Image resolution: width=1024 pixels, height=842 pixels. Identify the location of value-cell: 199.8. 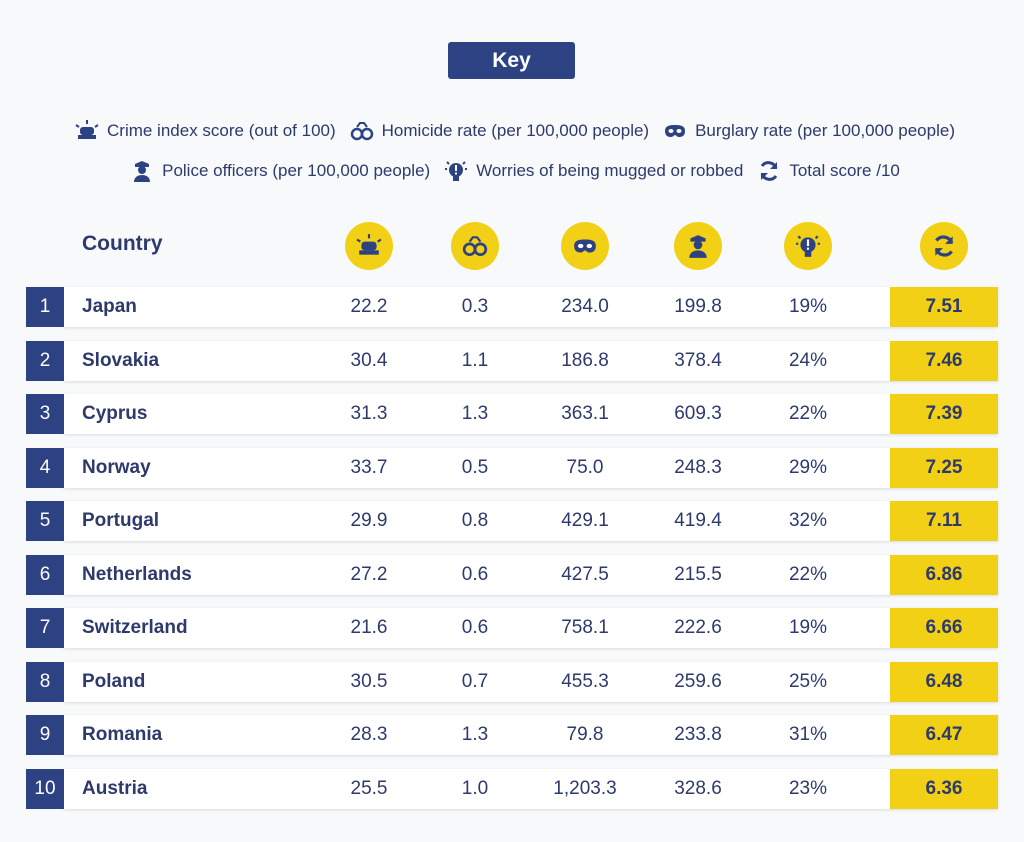
(698, 306).